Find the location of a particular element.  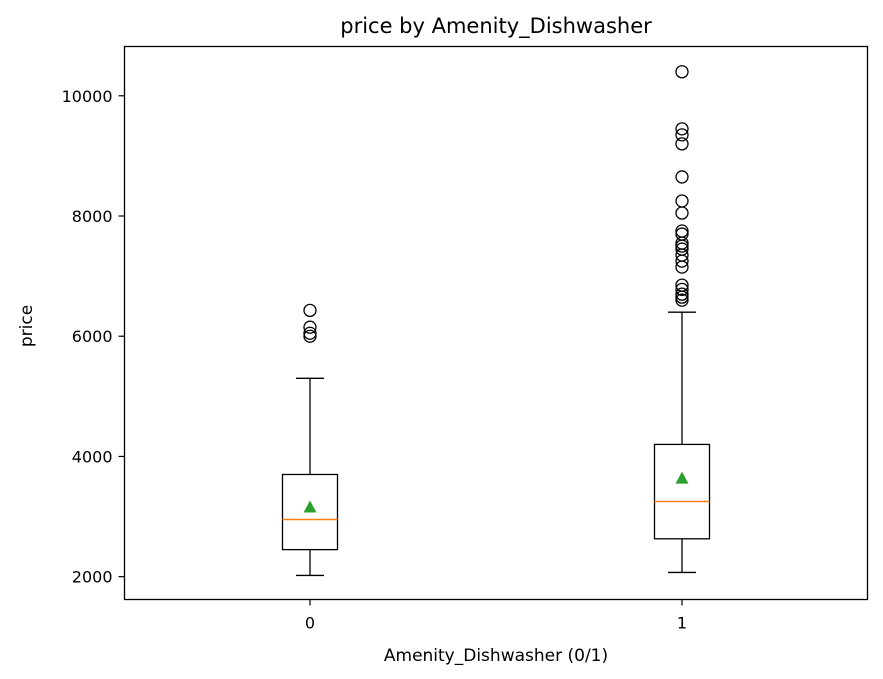

x-axis-label: Amenity_Dishwasher (0/1) is located at coordinates (496, 656).